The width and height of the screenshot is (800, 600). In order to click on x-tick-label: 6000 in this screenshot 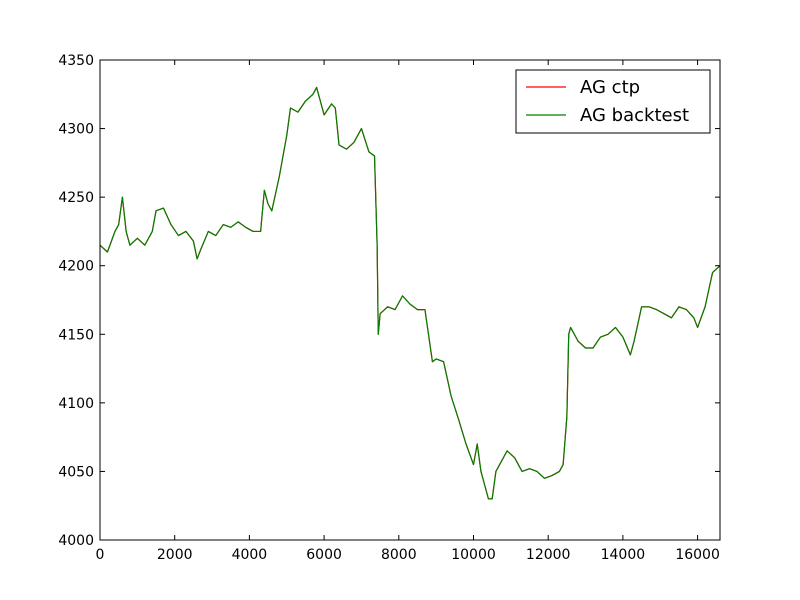, I will do `click(324, 555)`.